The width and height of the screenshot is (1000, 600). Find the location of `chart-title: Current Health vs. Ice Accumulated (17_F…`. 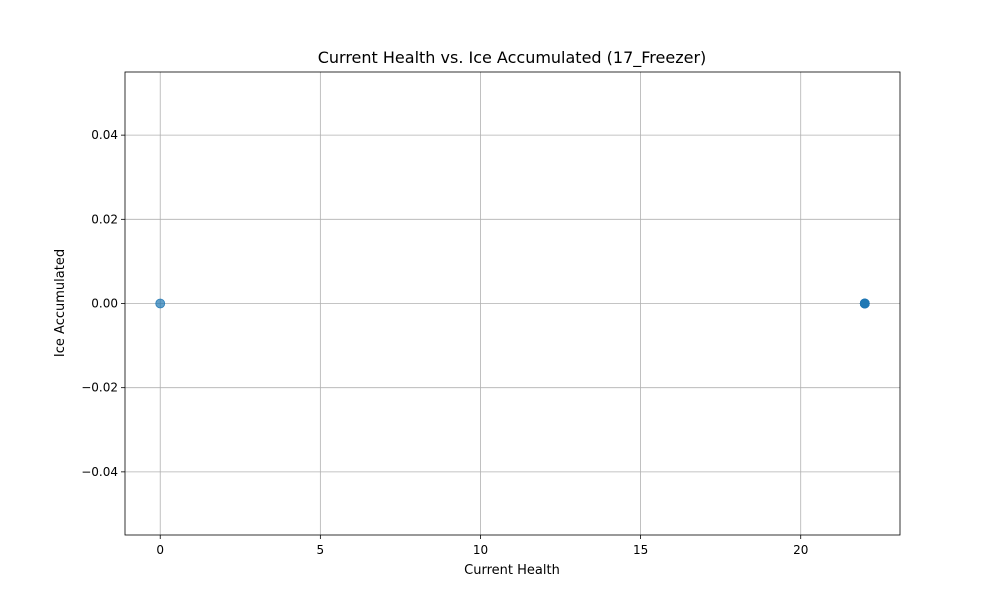

chart-title: Current Health vs. Ice Accumulated (17_F… is located at coordinates (512, 58).